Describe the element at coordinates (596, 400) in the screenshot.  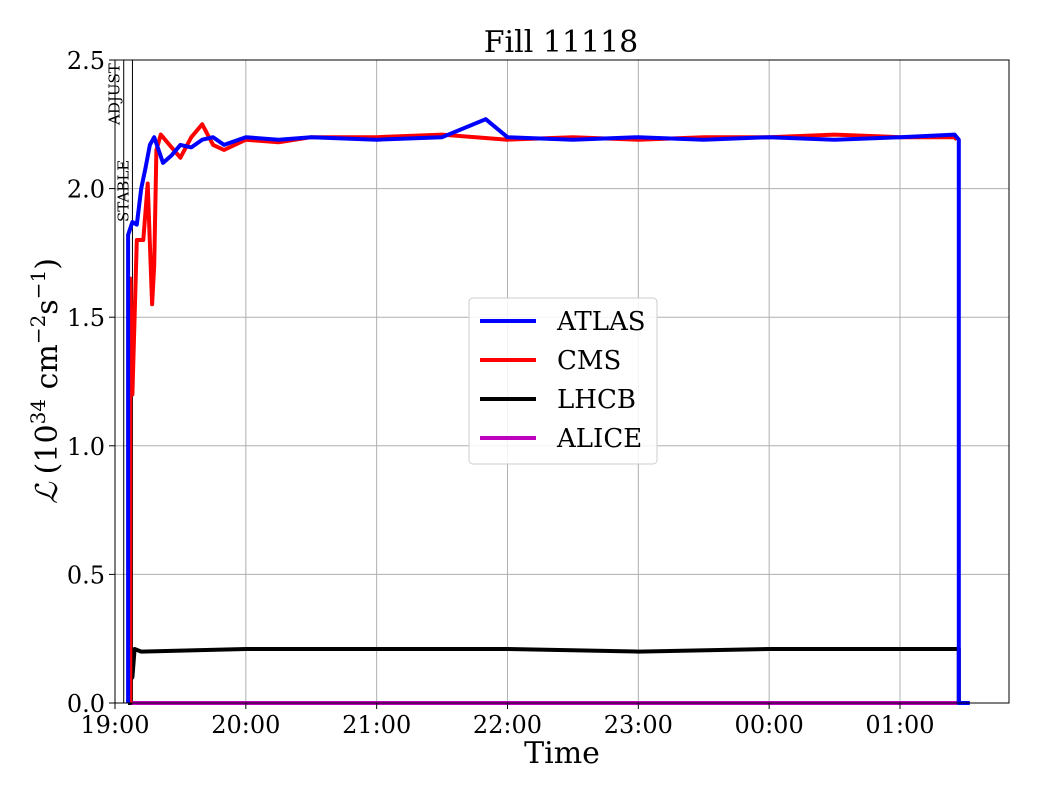
I see `legend-label-lhcb: LHCB` at that location.